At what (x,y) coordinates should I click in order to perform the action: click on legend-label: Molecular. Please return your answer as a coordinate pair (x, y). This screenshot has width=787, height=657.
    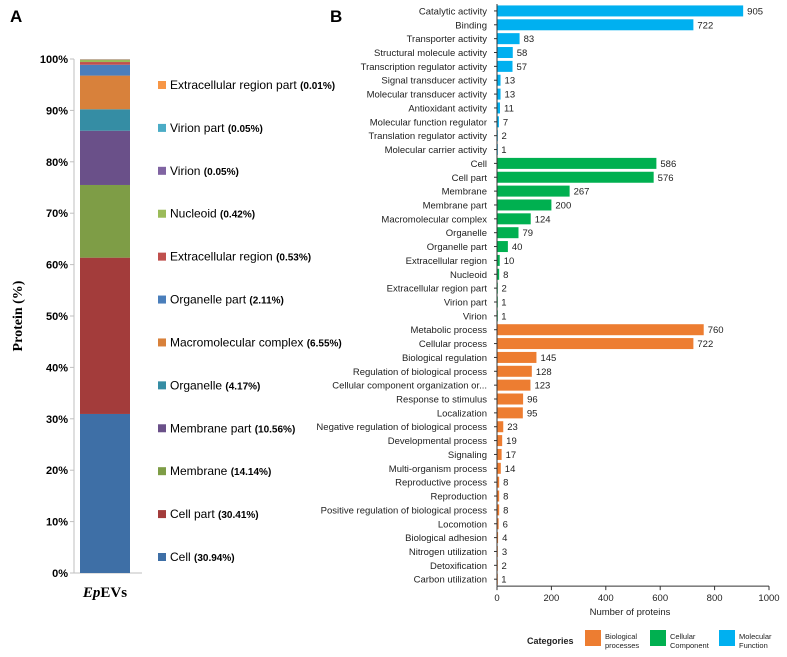
    Looking at the image, I should click on (755, 636).